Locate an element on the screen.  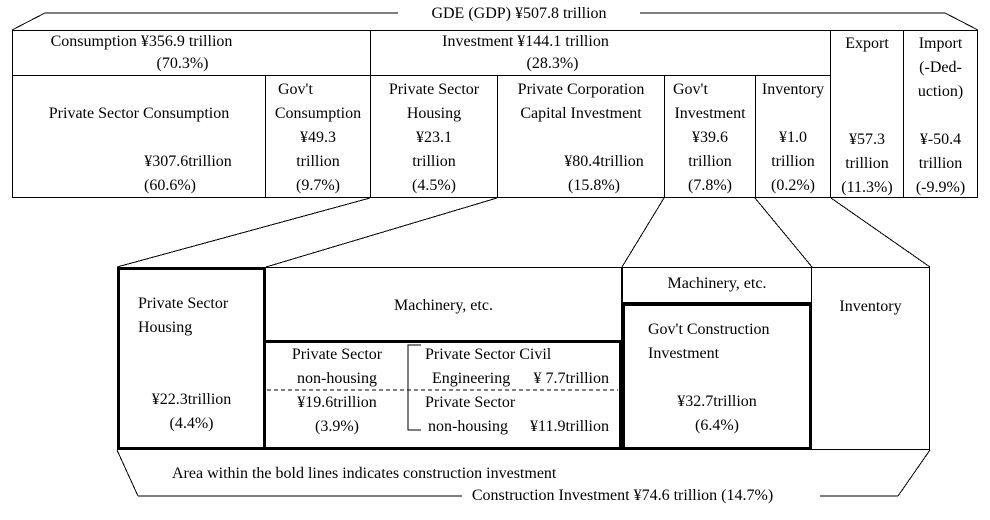
govt-investment-value: ¥39.6 is located at coordinates (710, 137).